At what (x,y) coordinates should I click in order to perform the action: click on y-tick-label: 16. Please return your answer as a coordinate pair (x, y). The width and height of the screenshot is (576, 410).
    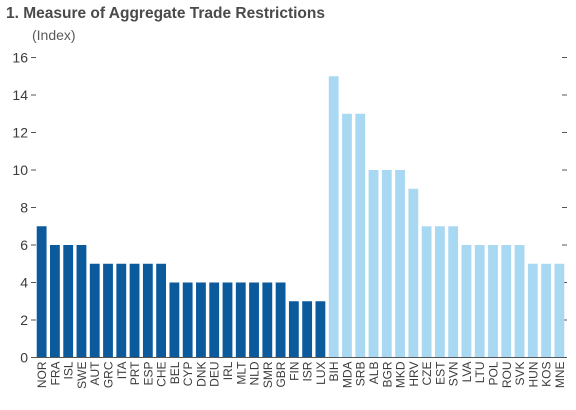
    Looking at the image, I should click on (20, 58).